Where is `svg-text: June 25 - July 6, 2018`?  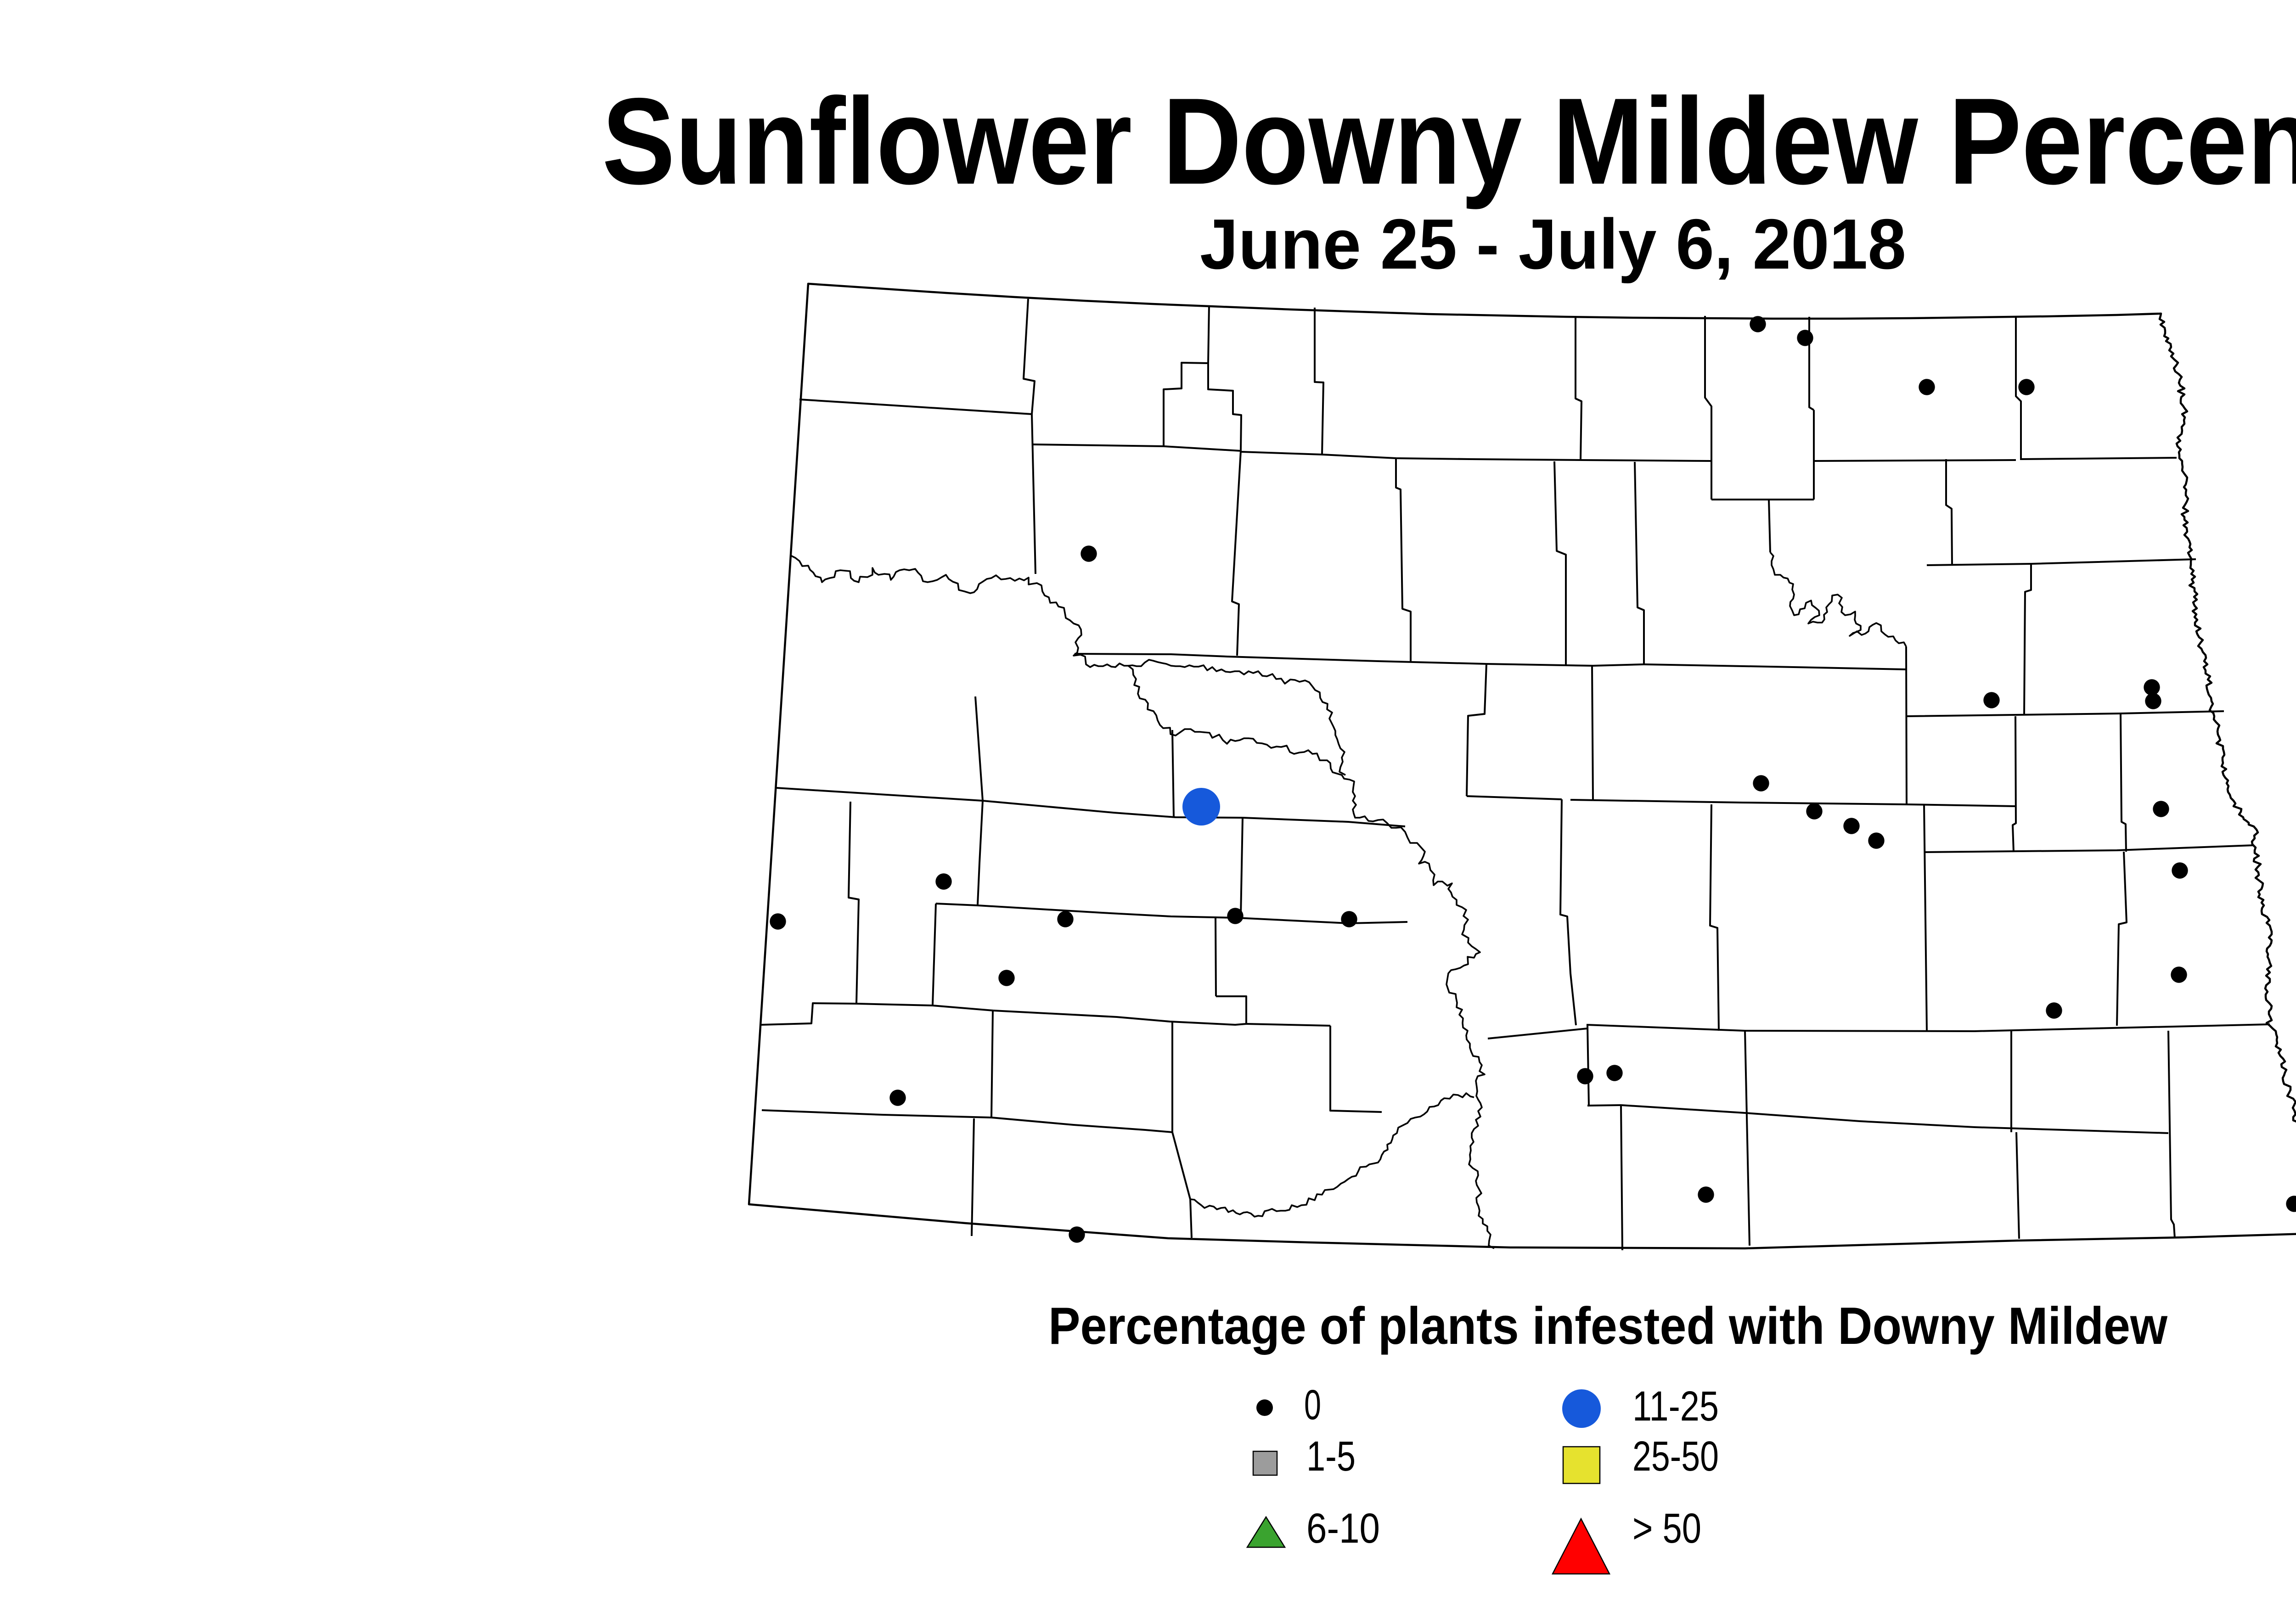 svg-text: June 25 - July 6, 2018 is located at coordinates (1553, 244).